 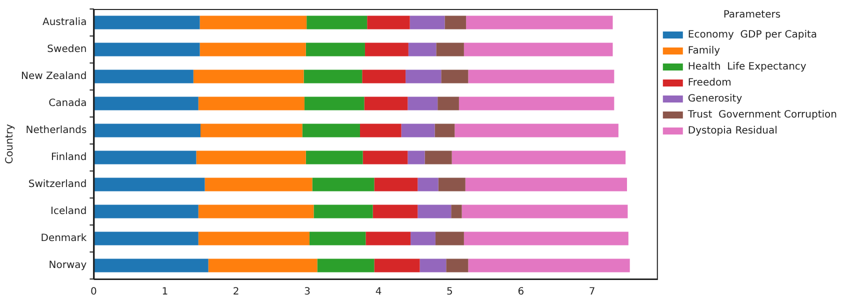 What do you see at coordinates (68, 158) in the screenshot?
I see `y-tick-label: Finland` at bounding box center [68, 158].